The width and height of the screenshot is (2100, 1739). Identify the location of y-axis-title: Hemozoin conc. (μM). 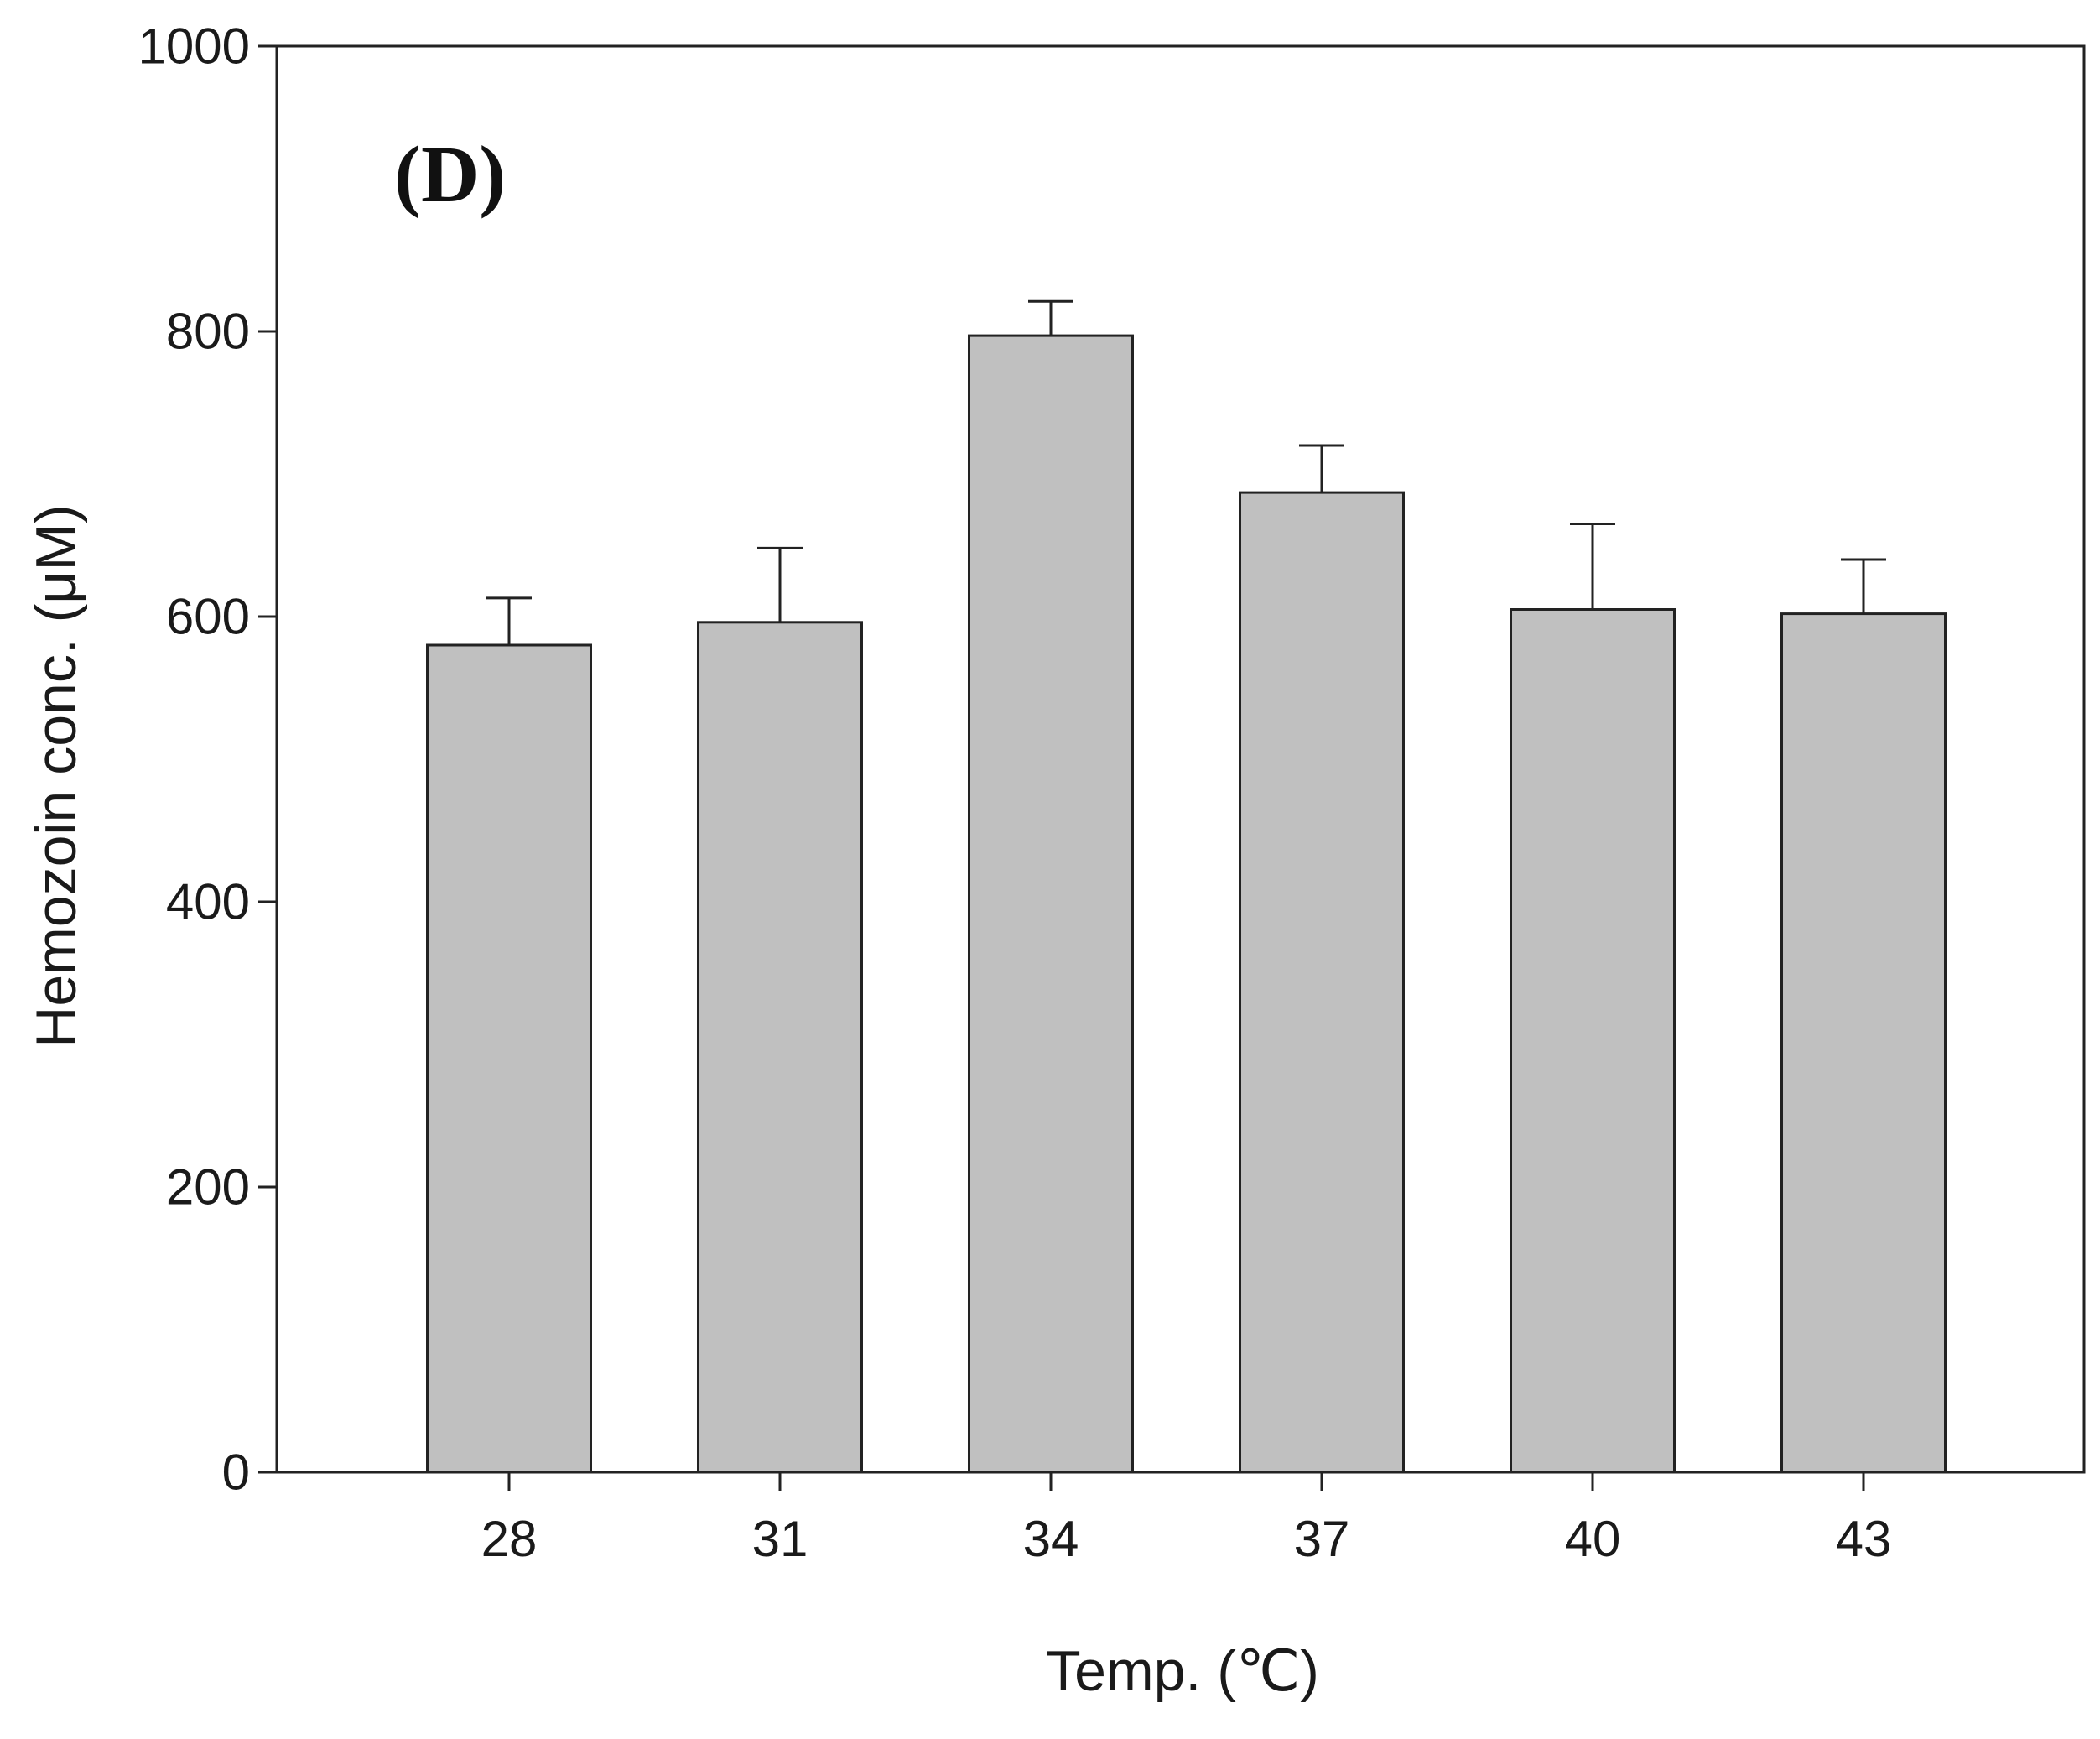
(56, 776).